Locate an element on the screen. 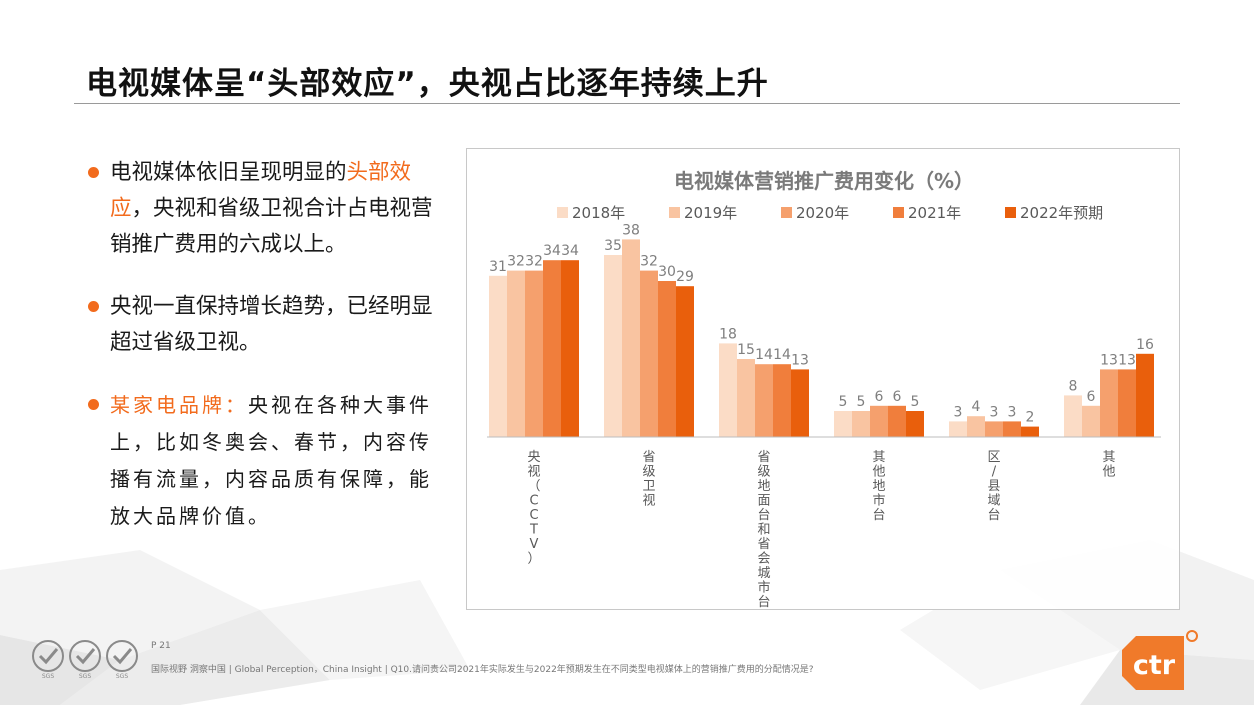 This screenshot has height=705, width=1254. bullet-cctv-growth: 央视一直保持增长趋势，已经明显超过省级卫视。 is located at coordinates (266, 325).